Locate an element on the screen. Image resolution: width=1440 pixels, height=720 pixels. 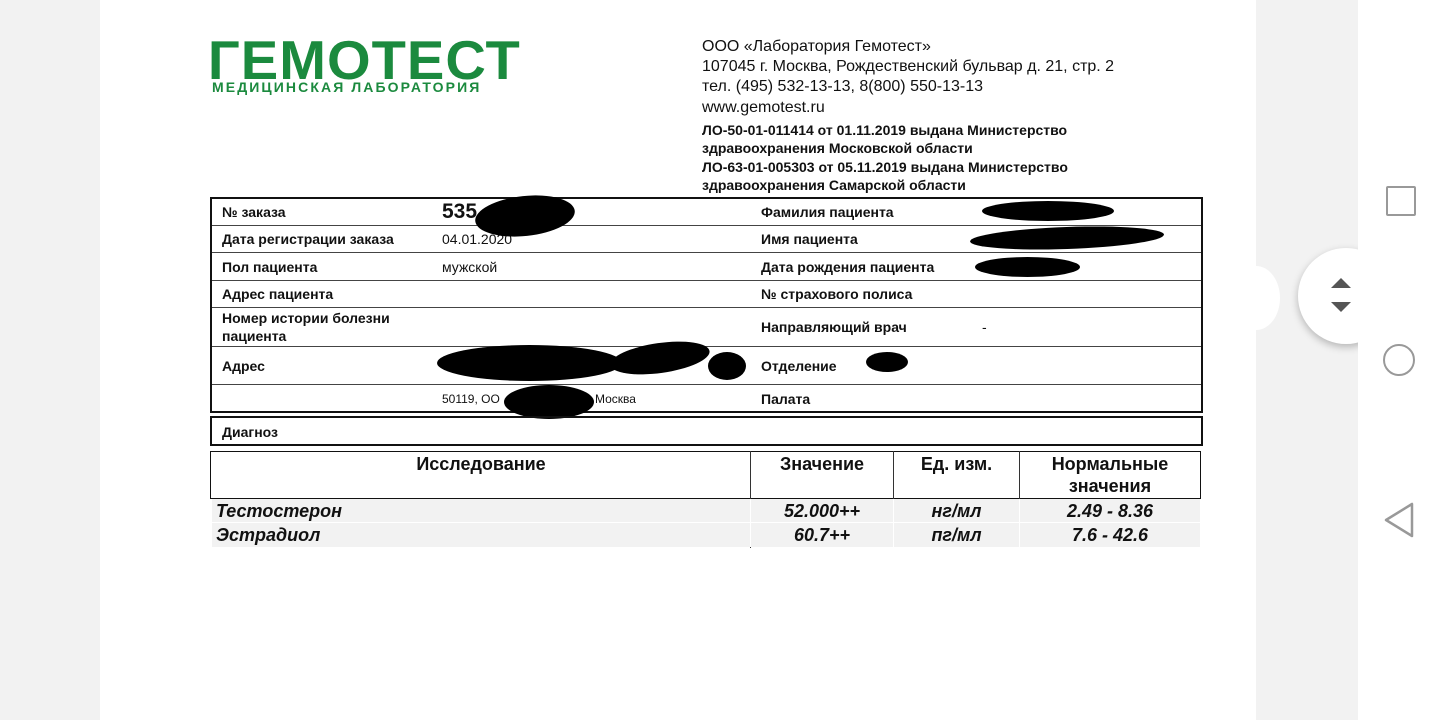
sex-value: мужской is located at coordinates (470, 267).